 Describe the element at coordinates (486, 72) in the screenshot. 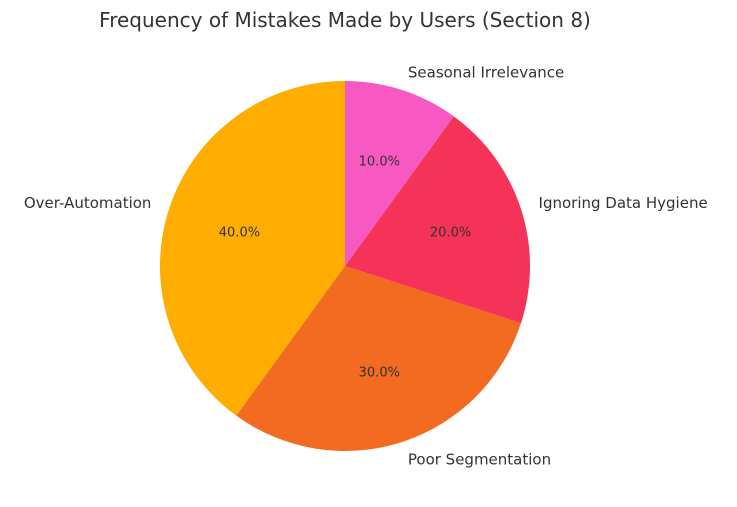

I see `slice-category-label: Seasonal Irrelevance` at that location.